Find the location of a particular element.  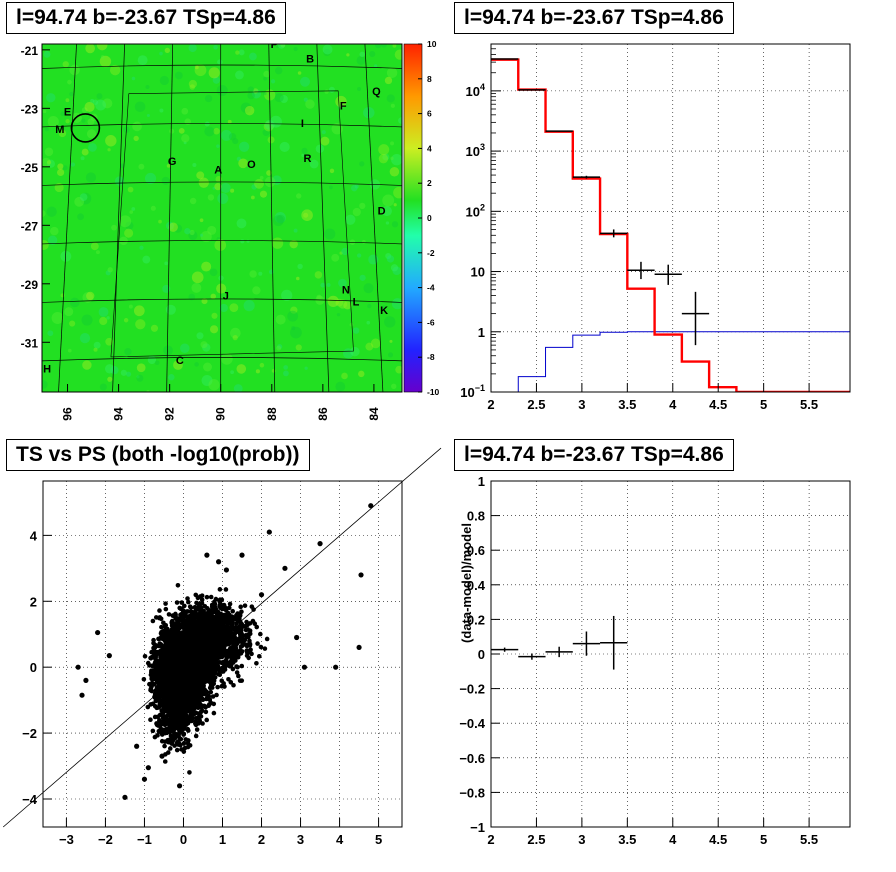

map-y-tick-label: -25 is located at coordinates (30, 168).